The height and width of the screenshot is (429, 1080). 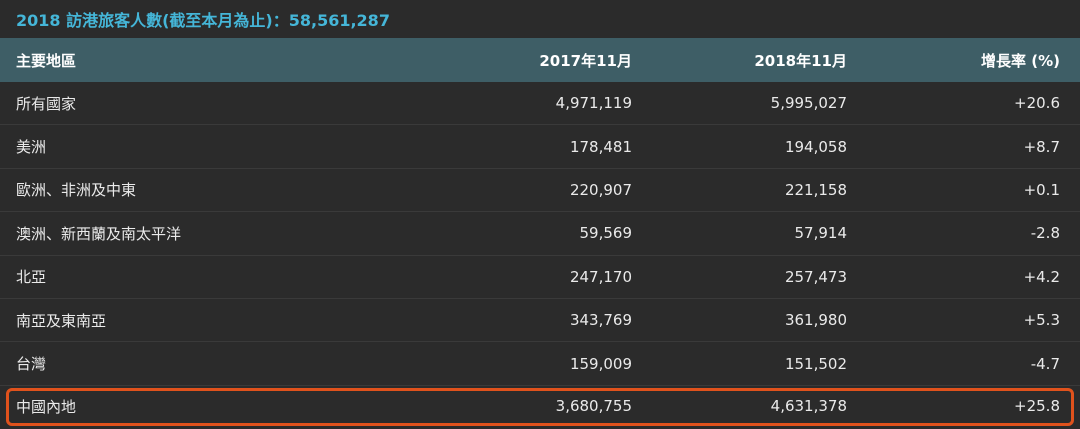 I want to click on value-2018-cell: 361,980, so click(x=815, y=320).